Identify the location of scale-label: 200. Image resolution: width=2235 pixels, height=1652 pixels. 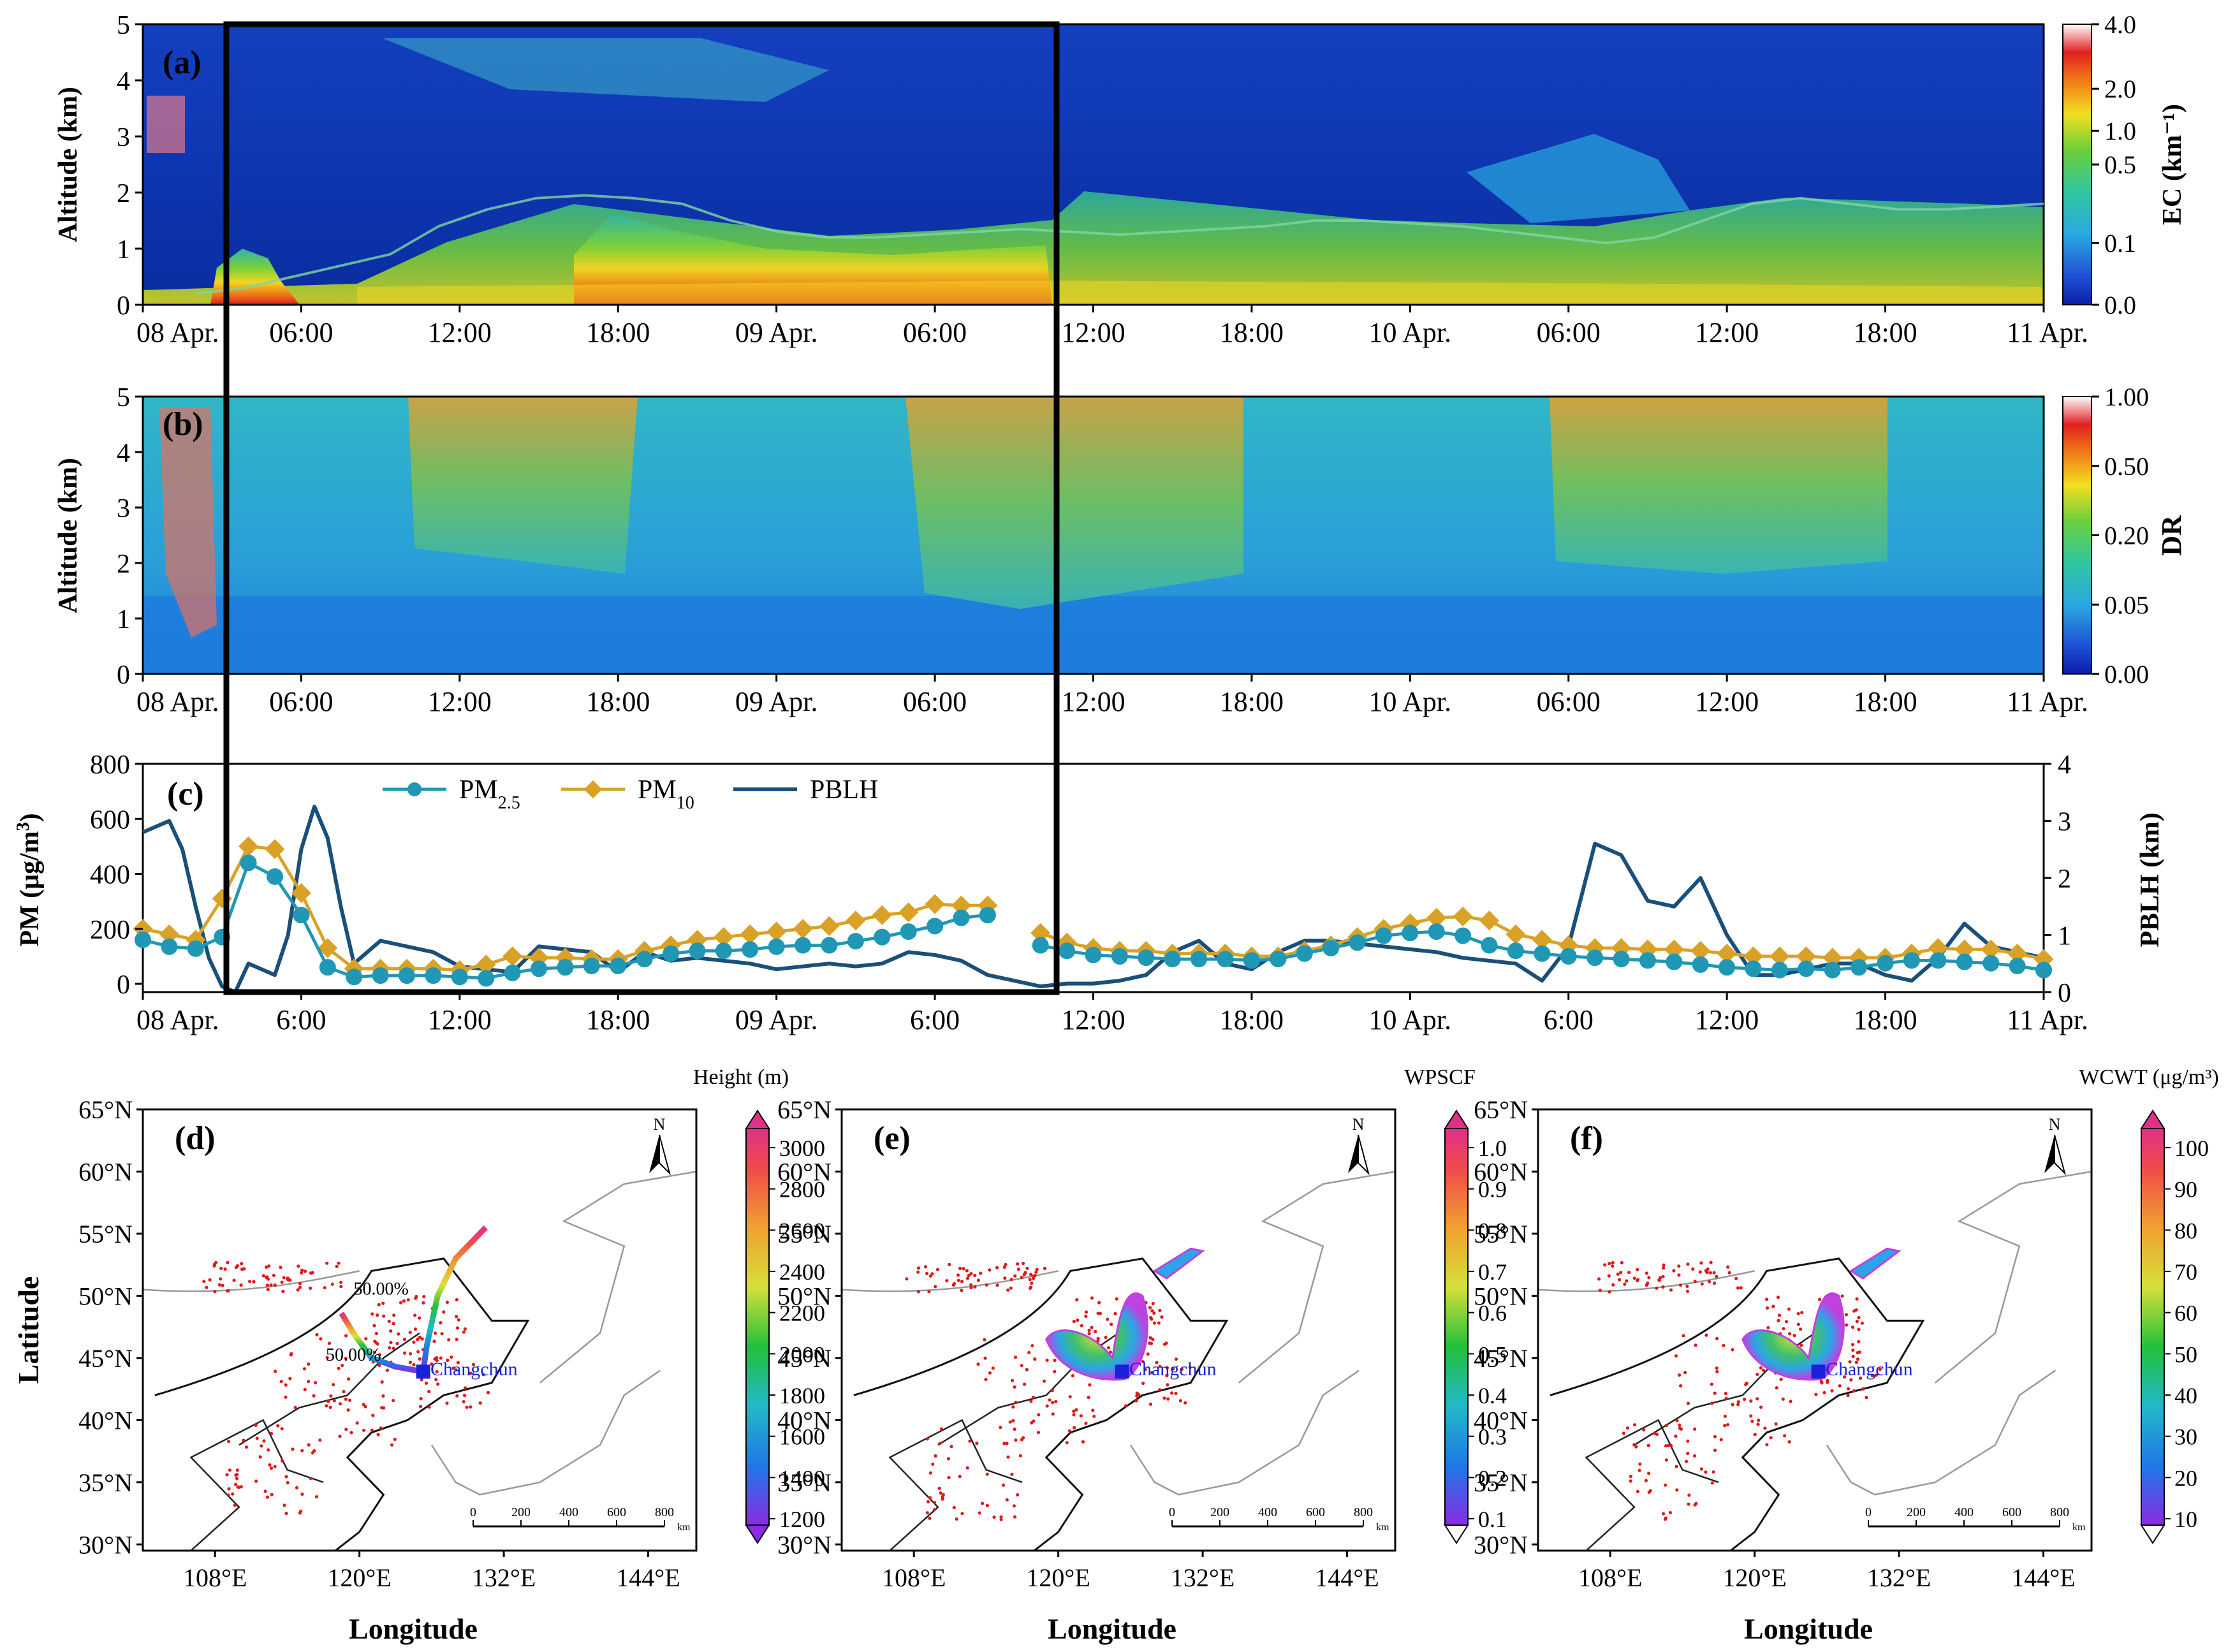
(1916, 1512).